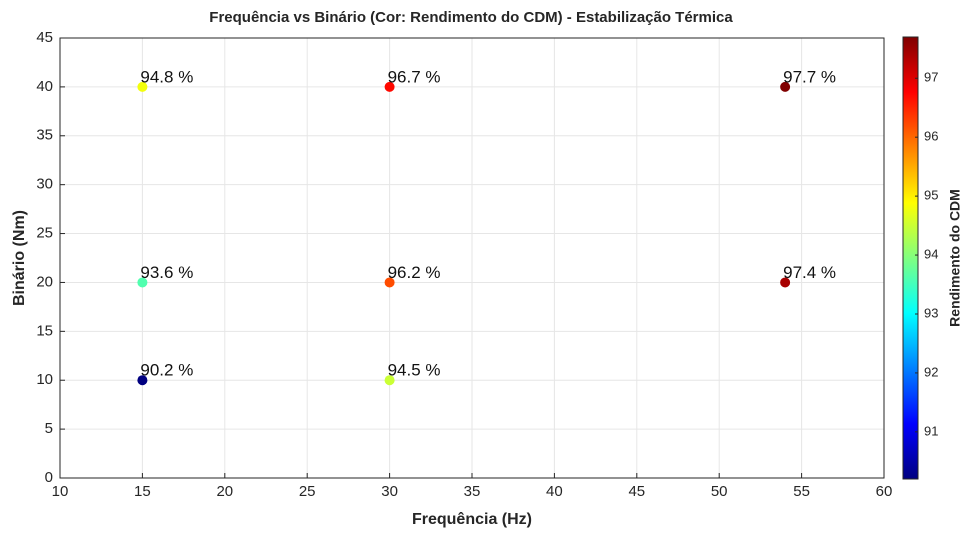 The height and width of the screenshot is (534, 962). Describe the element at coordinates (719, 491) in the screenshot. I see `x-tick-label: 50` at that location.